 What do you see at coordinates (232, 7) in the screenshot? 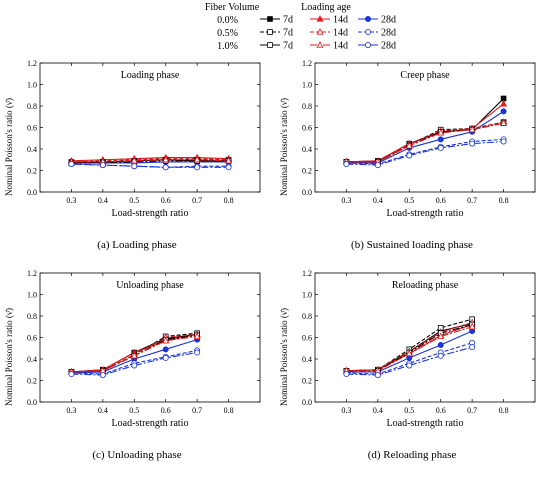
I see `legend-fiber-title: Fiber Volume` at bounding box center [232, 7].